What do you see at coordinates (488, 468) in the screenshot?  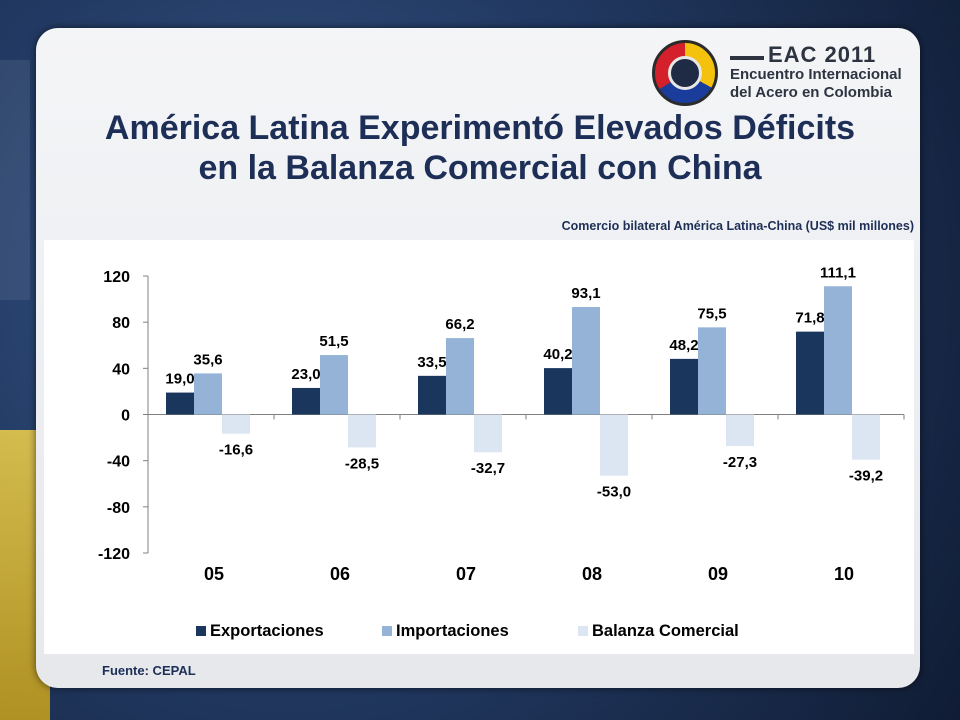 I see `data-label: -32,7` at bounding box center [488, 468].